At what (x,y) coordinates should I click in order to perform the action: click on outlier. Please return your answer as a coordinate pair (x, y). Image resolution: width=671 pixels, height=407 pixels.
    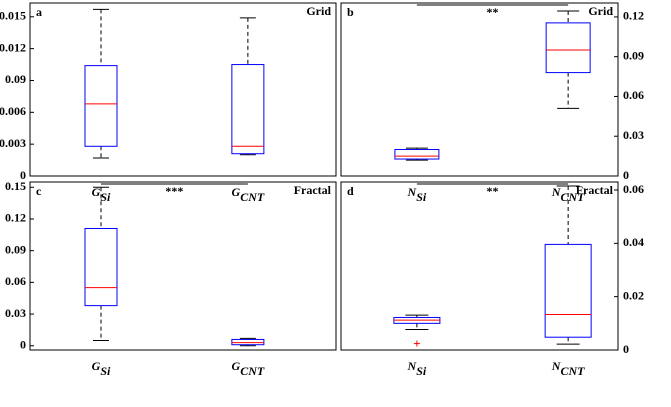
    Looking at the image, I should click on (416, 343).